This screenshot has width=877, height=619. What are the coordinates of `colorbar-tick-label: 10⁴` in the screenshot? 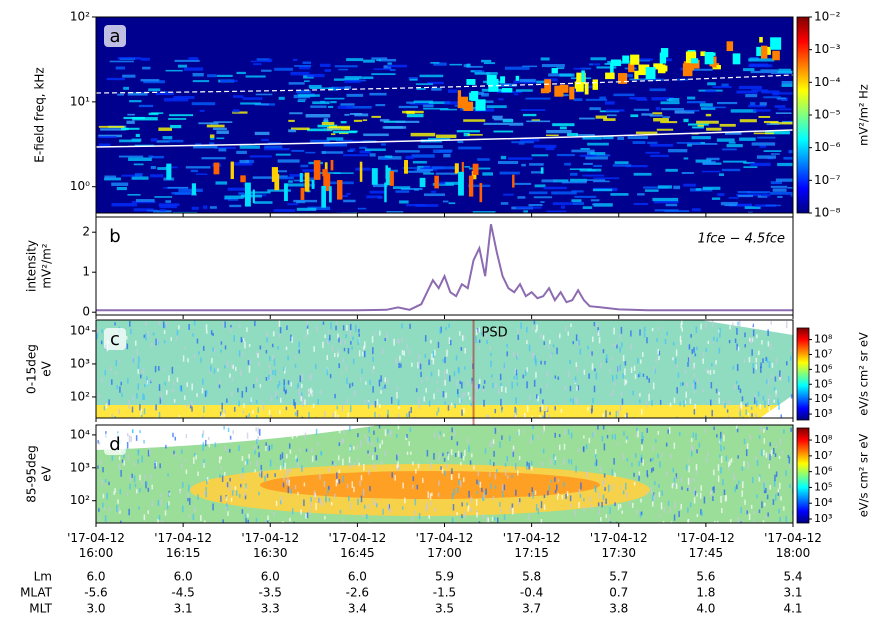 It's located at (823, 502).